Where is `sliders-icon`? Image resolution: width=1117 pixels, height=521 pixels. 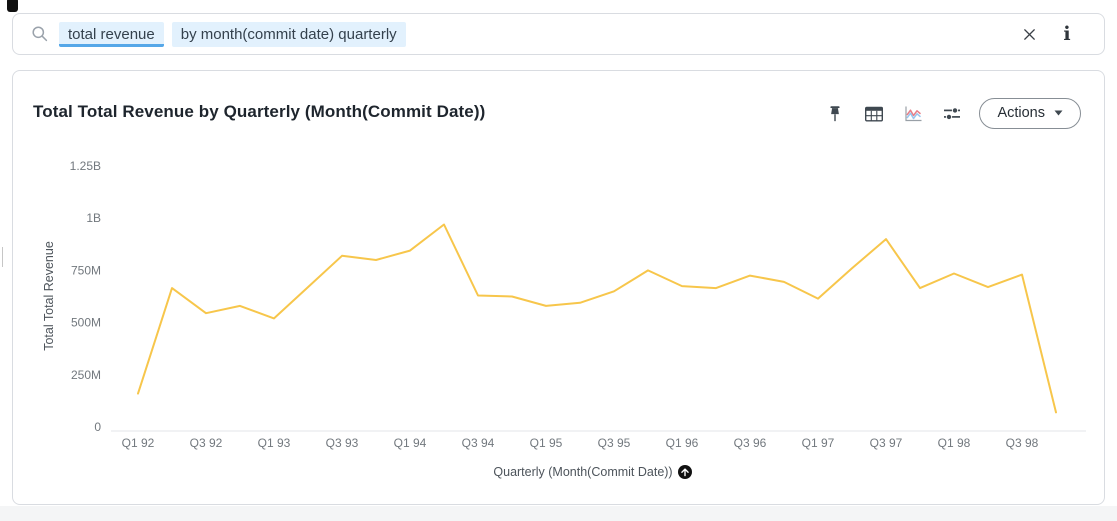
sliders-icon is located at coordinates (952, 113).